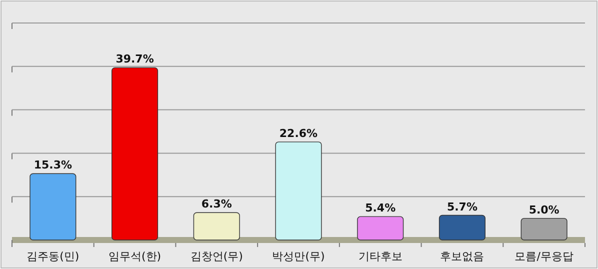 Image resolution: width=598 pixels, height=269 pixels. What do you see at coordinates (135, 59) in the screenshot?
I see `data-label: 39.7%` at bounding box center [135, 59].